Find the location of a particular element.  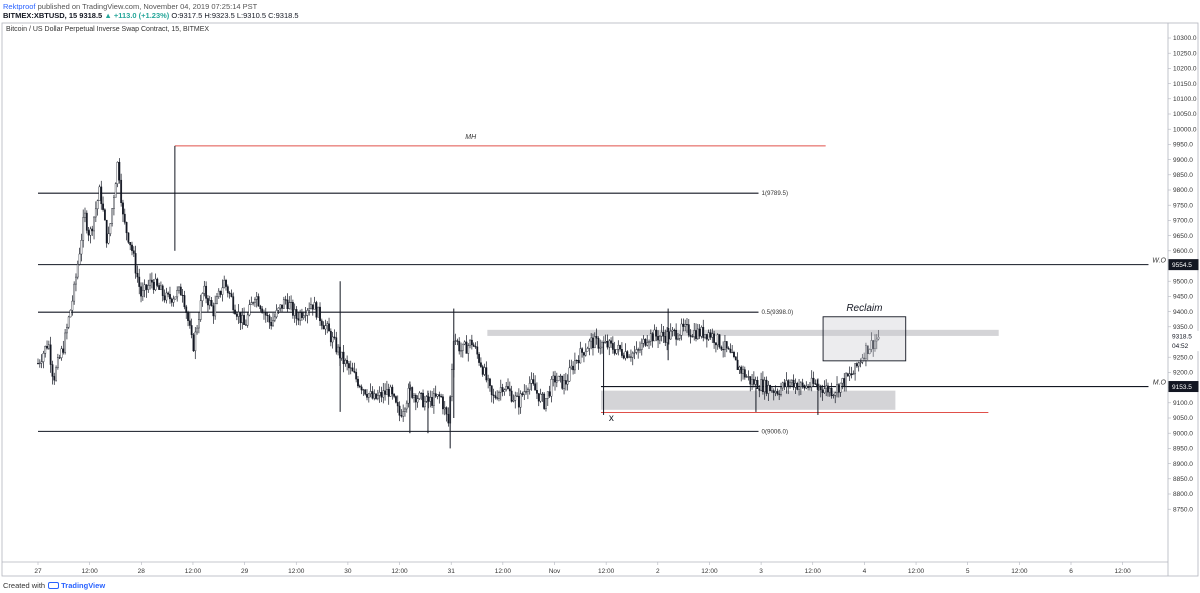

y-tick-label: 10150.0 is located at coordinates (1185, 84).